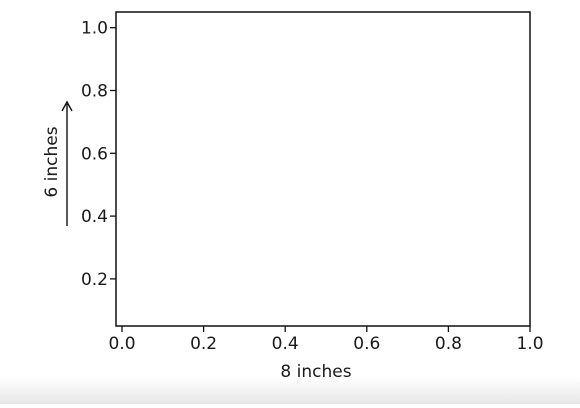  Describe the element at coordinates (52, 161) in the screenshot. I see `height-label: 6 inches` at that location.